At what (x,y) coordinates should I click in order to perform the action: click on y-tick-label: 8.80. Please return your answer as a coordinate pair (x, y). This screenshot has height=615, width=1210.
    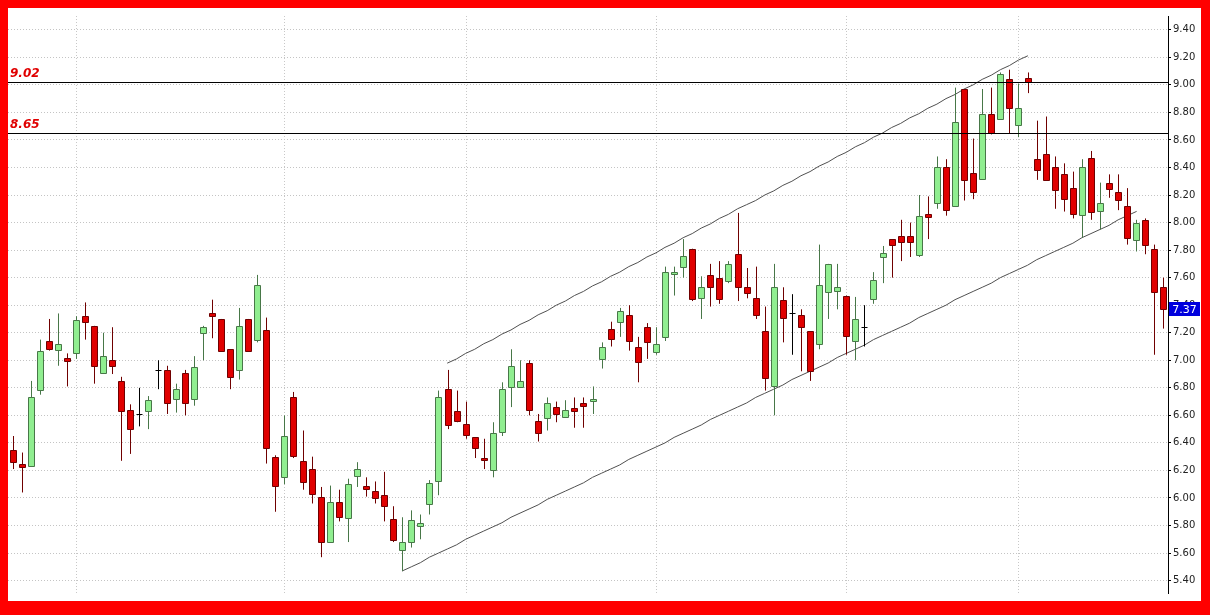
    Looking at the image, I should click on (1184, 111).